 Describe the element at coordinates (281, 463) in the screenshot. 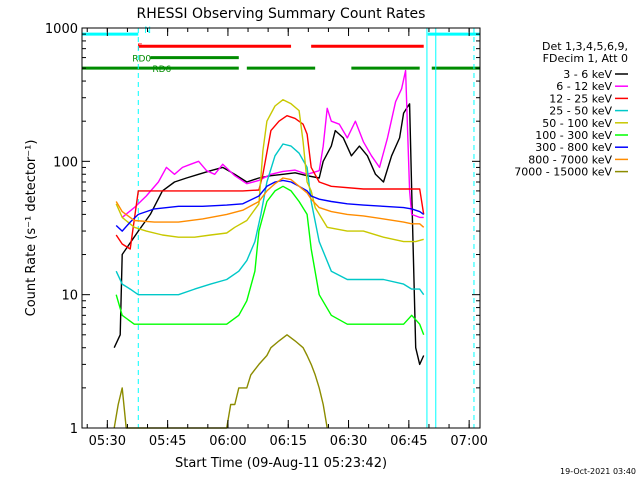

I see `x-axis-label: Start Time (09-Aug-11 05:23:42)` at that location.